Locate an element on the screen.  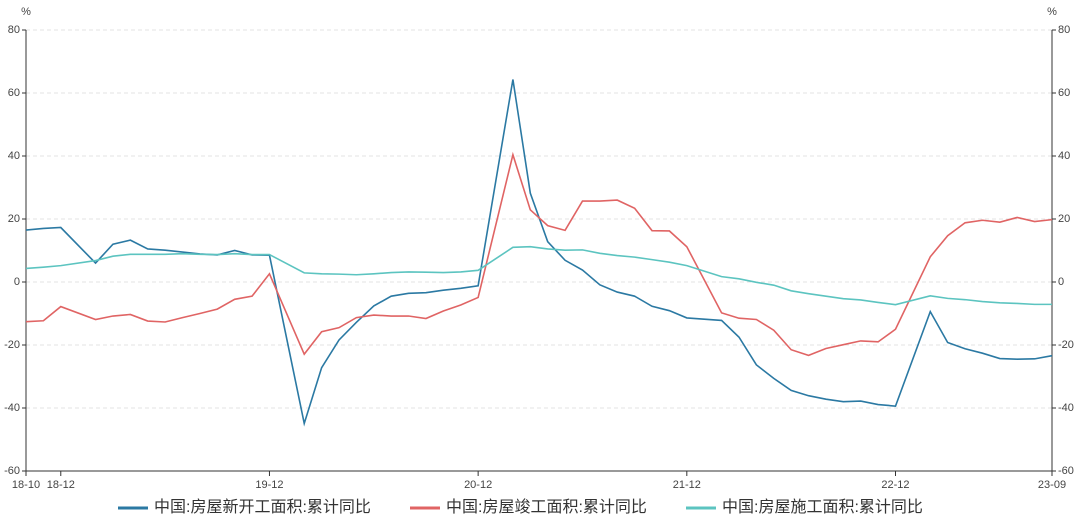
x-tick-label: 22-12 is located at coordinates (895, 485).